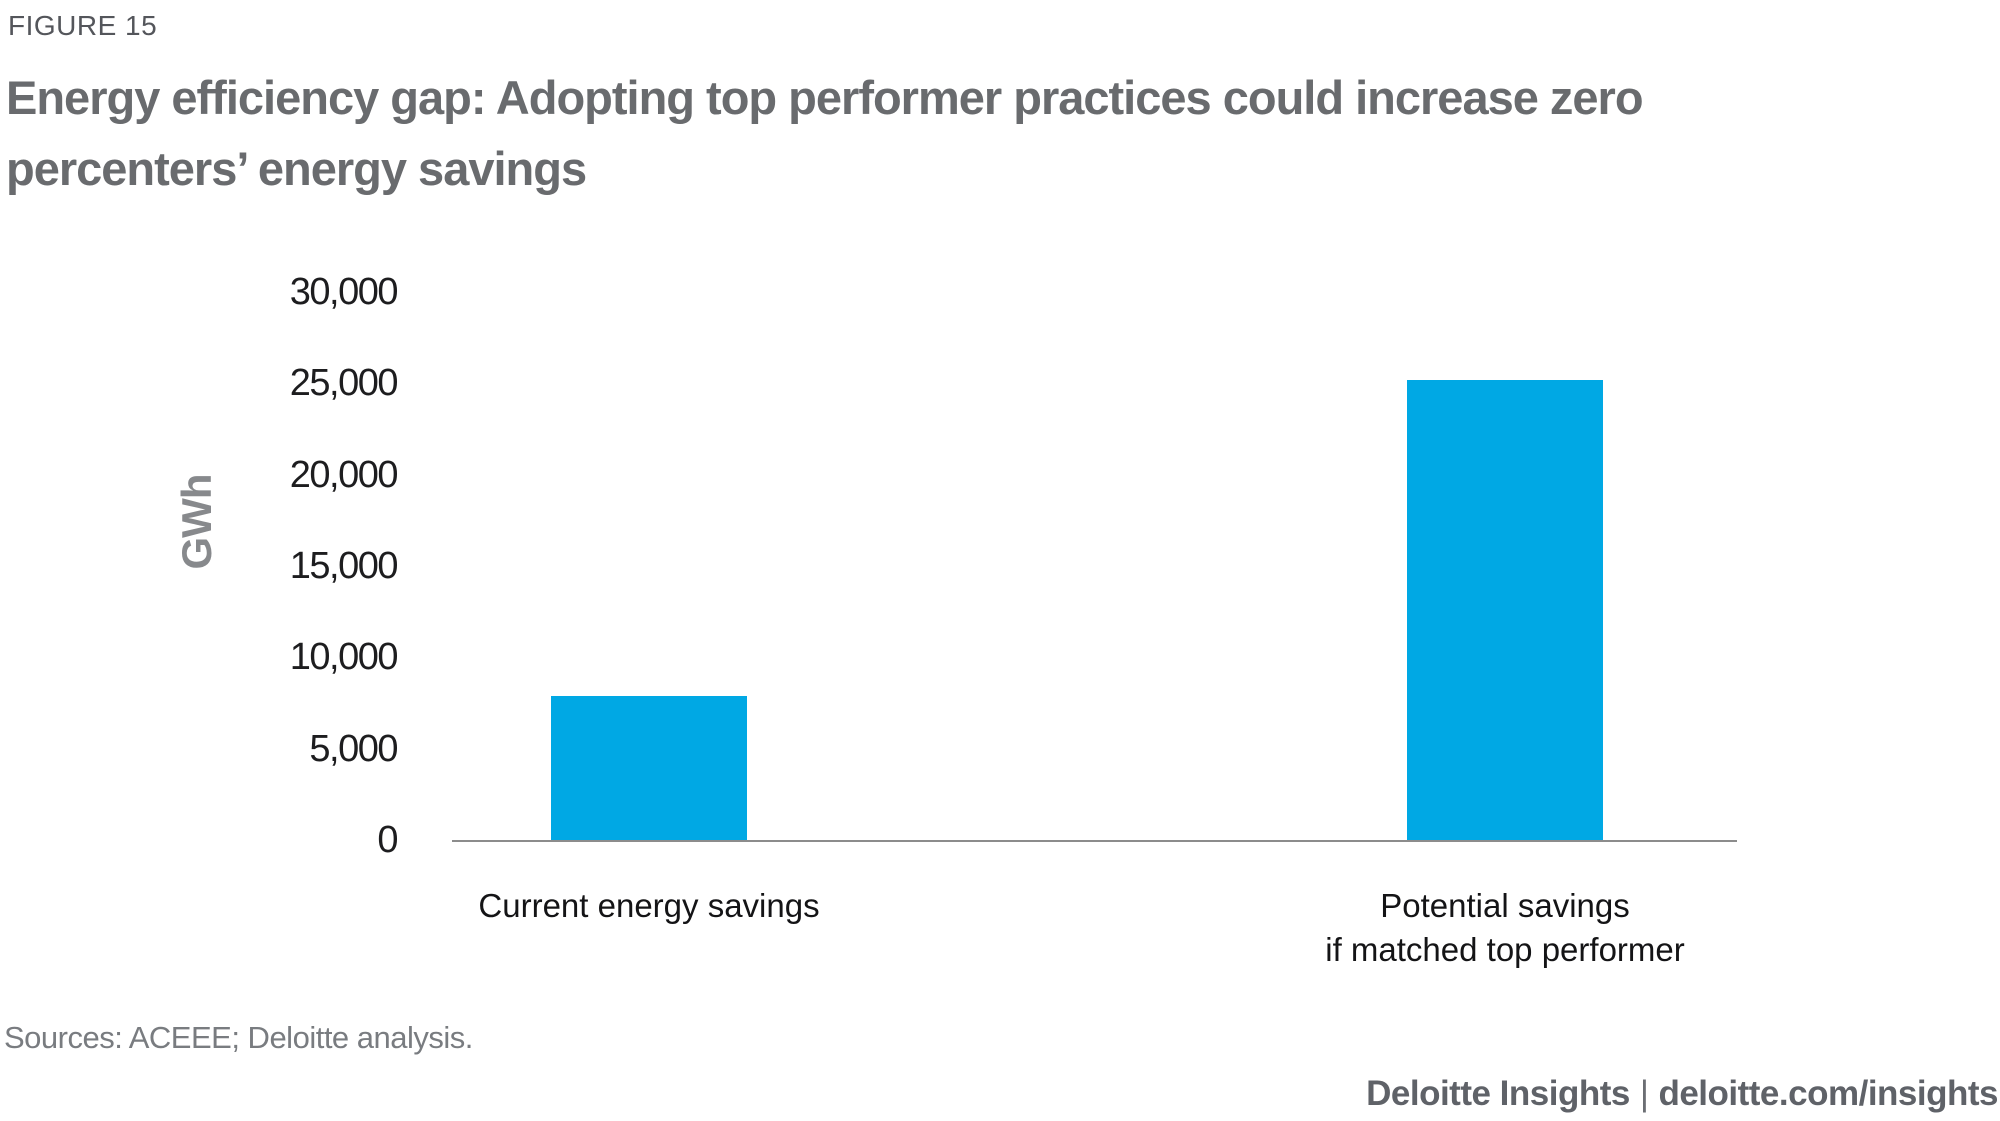 This screenshot has width=2000, height=1121. Describe the element at coordinates (344, 383) in the screenshot. I see `y-tick-label: 25,000` at that location.